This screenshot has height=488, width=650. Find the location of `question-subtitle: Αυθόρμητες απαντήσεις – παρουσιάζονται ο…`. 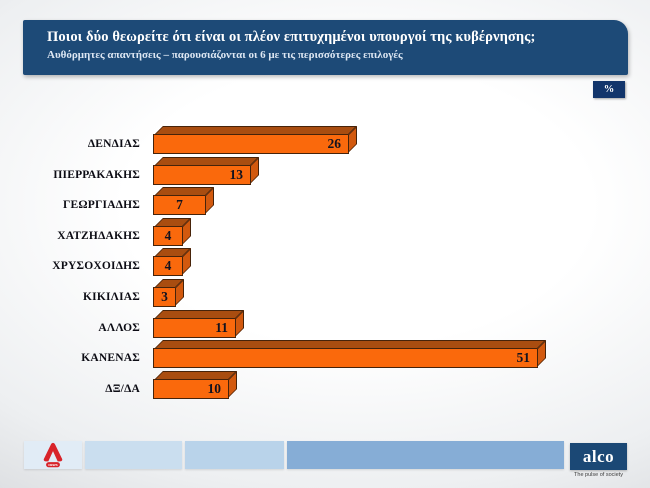

question-subtitle: Αυθόρμητες απαντήσεις – παρουσιάζονται ο… is located at coordinates (225, 55).